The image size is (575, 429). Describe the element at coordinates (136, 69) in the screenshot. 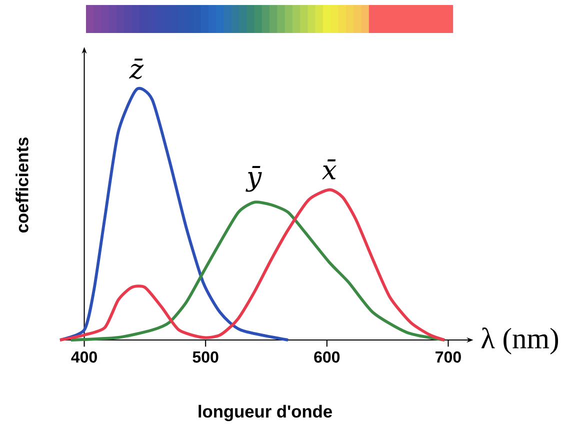

I see `series-label: z̄` at that location.